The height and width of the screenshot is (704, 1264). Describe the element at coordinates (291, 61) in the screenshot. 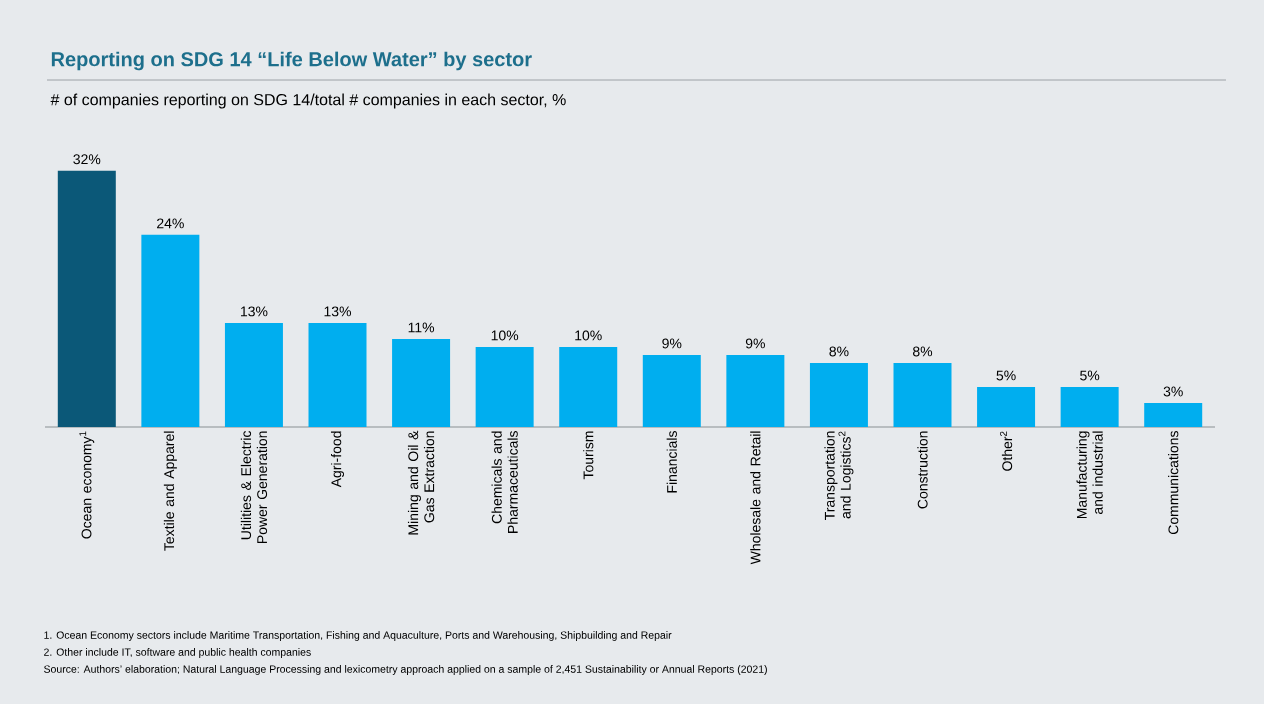

I see `chart-title: Reporting on SDG 14 “Life Below Water” by sector` at that location.